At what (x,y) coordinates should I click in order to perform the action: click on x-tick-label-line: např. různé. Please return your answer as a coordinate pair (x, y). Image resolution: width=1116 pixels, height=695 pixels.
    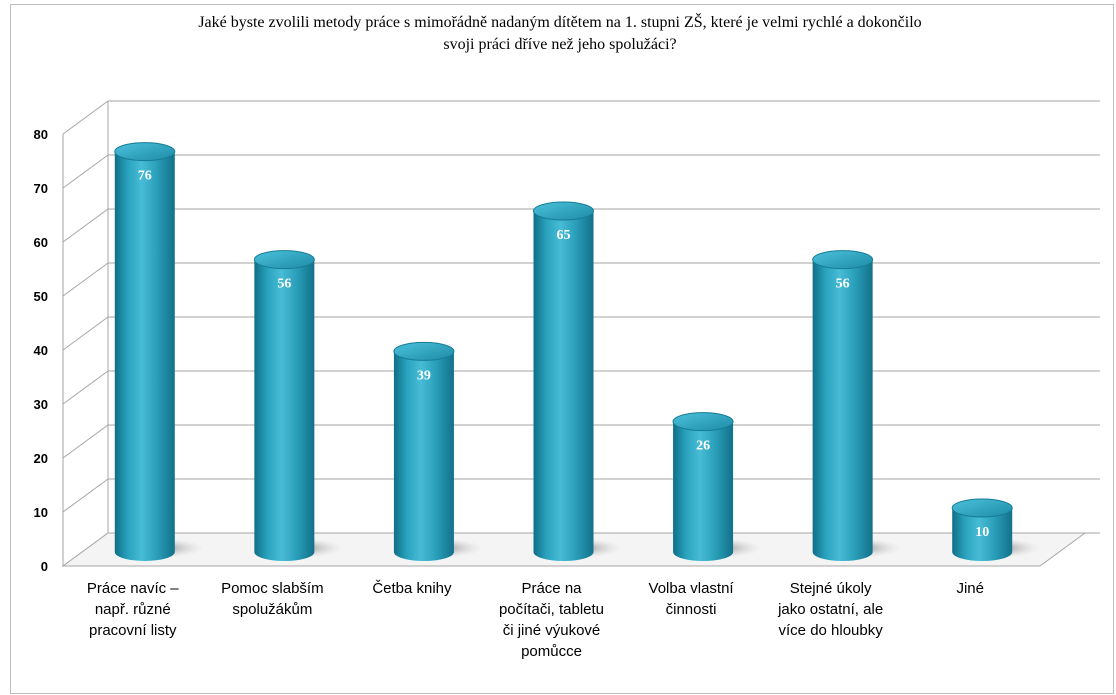
    Looking at the image, I should click on (132, 609).